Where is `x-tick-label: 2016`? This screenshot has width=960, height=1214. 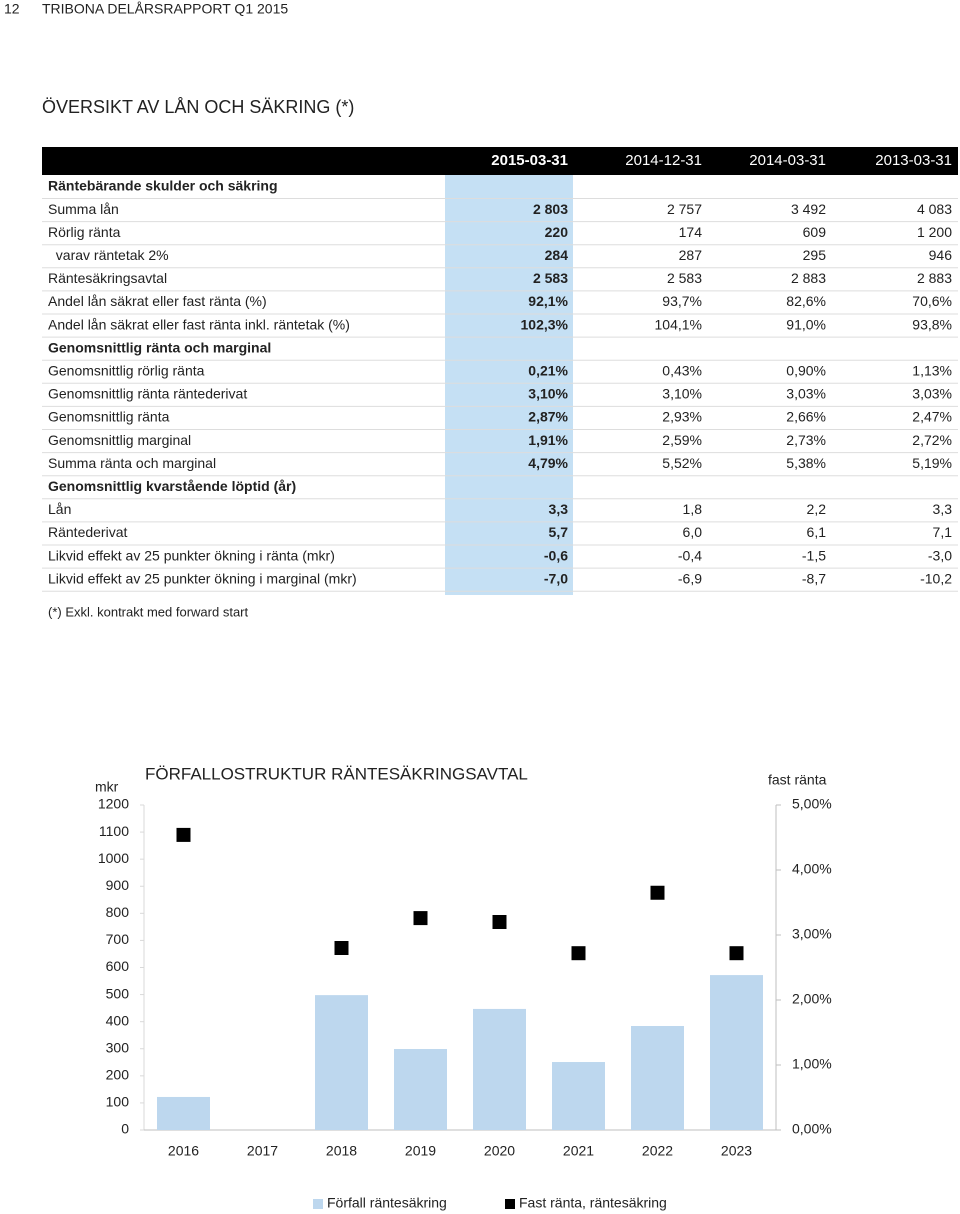 x-tick-label: 2016 is located at coordinates (183, 1151).